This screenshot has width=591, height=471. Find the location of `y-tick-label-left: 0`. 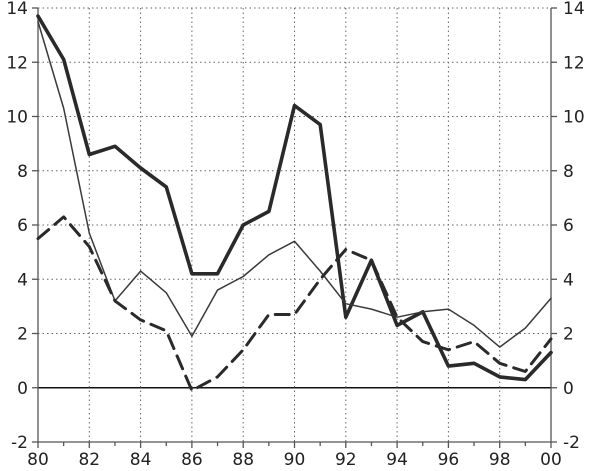

y-tick-label-left: 0 is located at coordinates (22, 389).